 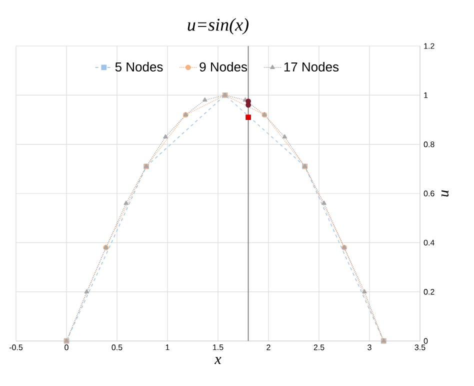 What do you see at coordinates (139, 67) in the screenshot?
I see `legend-label: 5 Nodes` at bounding box center [139, 67].